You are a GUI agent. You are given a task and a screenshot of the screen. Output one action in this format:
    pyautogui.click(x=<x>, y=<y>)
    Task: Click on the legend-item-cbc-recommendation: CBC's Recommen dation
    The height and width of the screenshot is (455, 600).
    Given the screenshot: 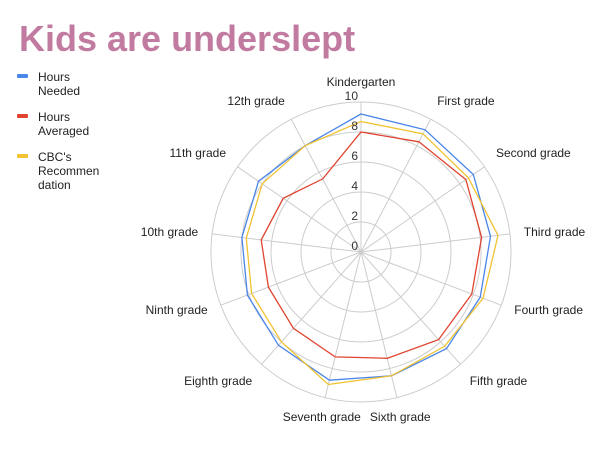 What is the action you would take?
    pyautogui.click(x=67, y=171)
    